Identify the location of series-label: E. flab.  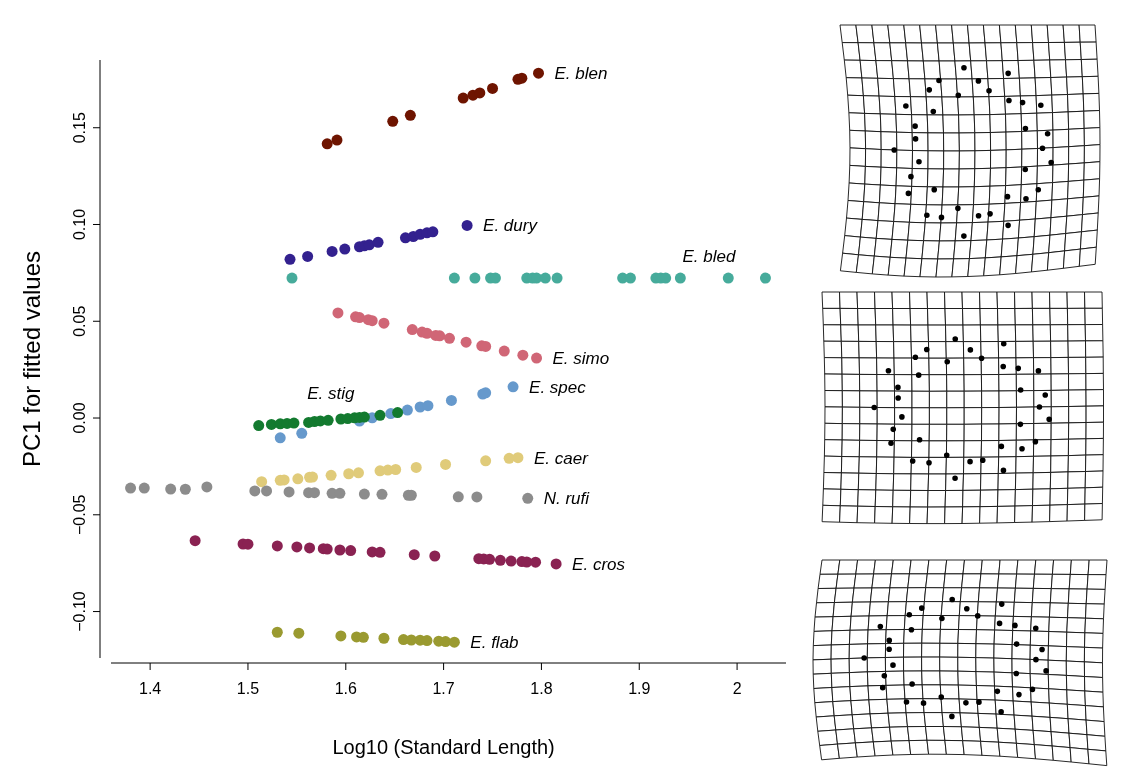
(494, 643).